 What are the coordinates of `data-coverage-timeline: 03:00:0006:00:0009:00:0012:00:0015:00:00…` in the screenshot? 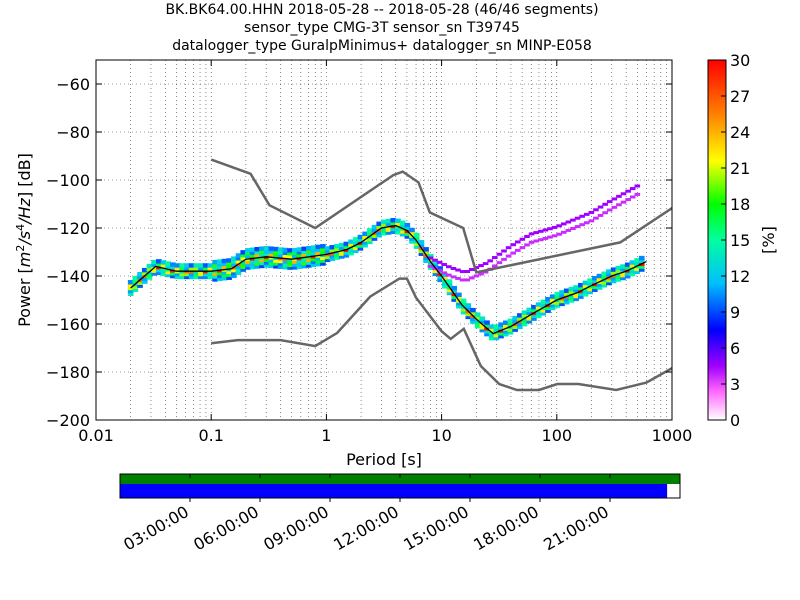 It's located at (400, 513).